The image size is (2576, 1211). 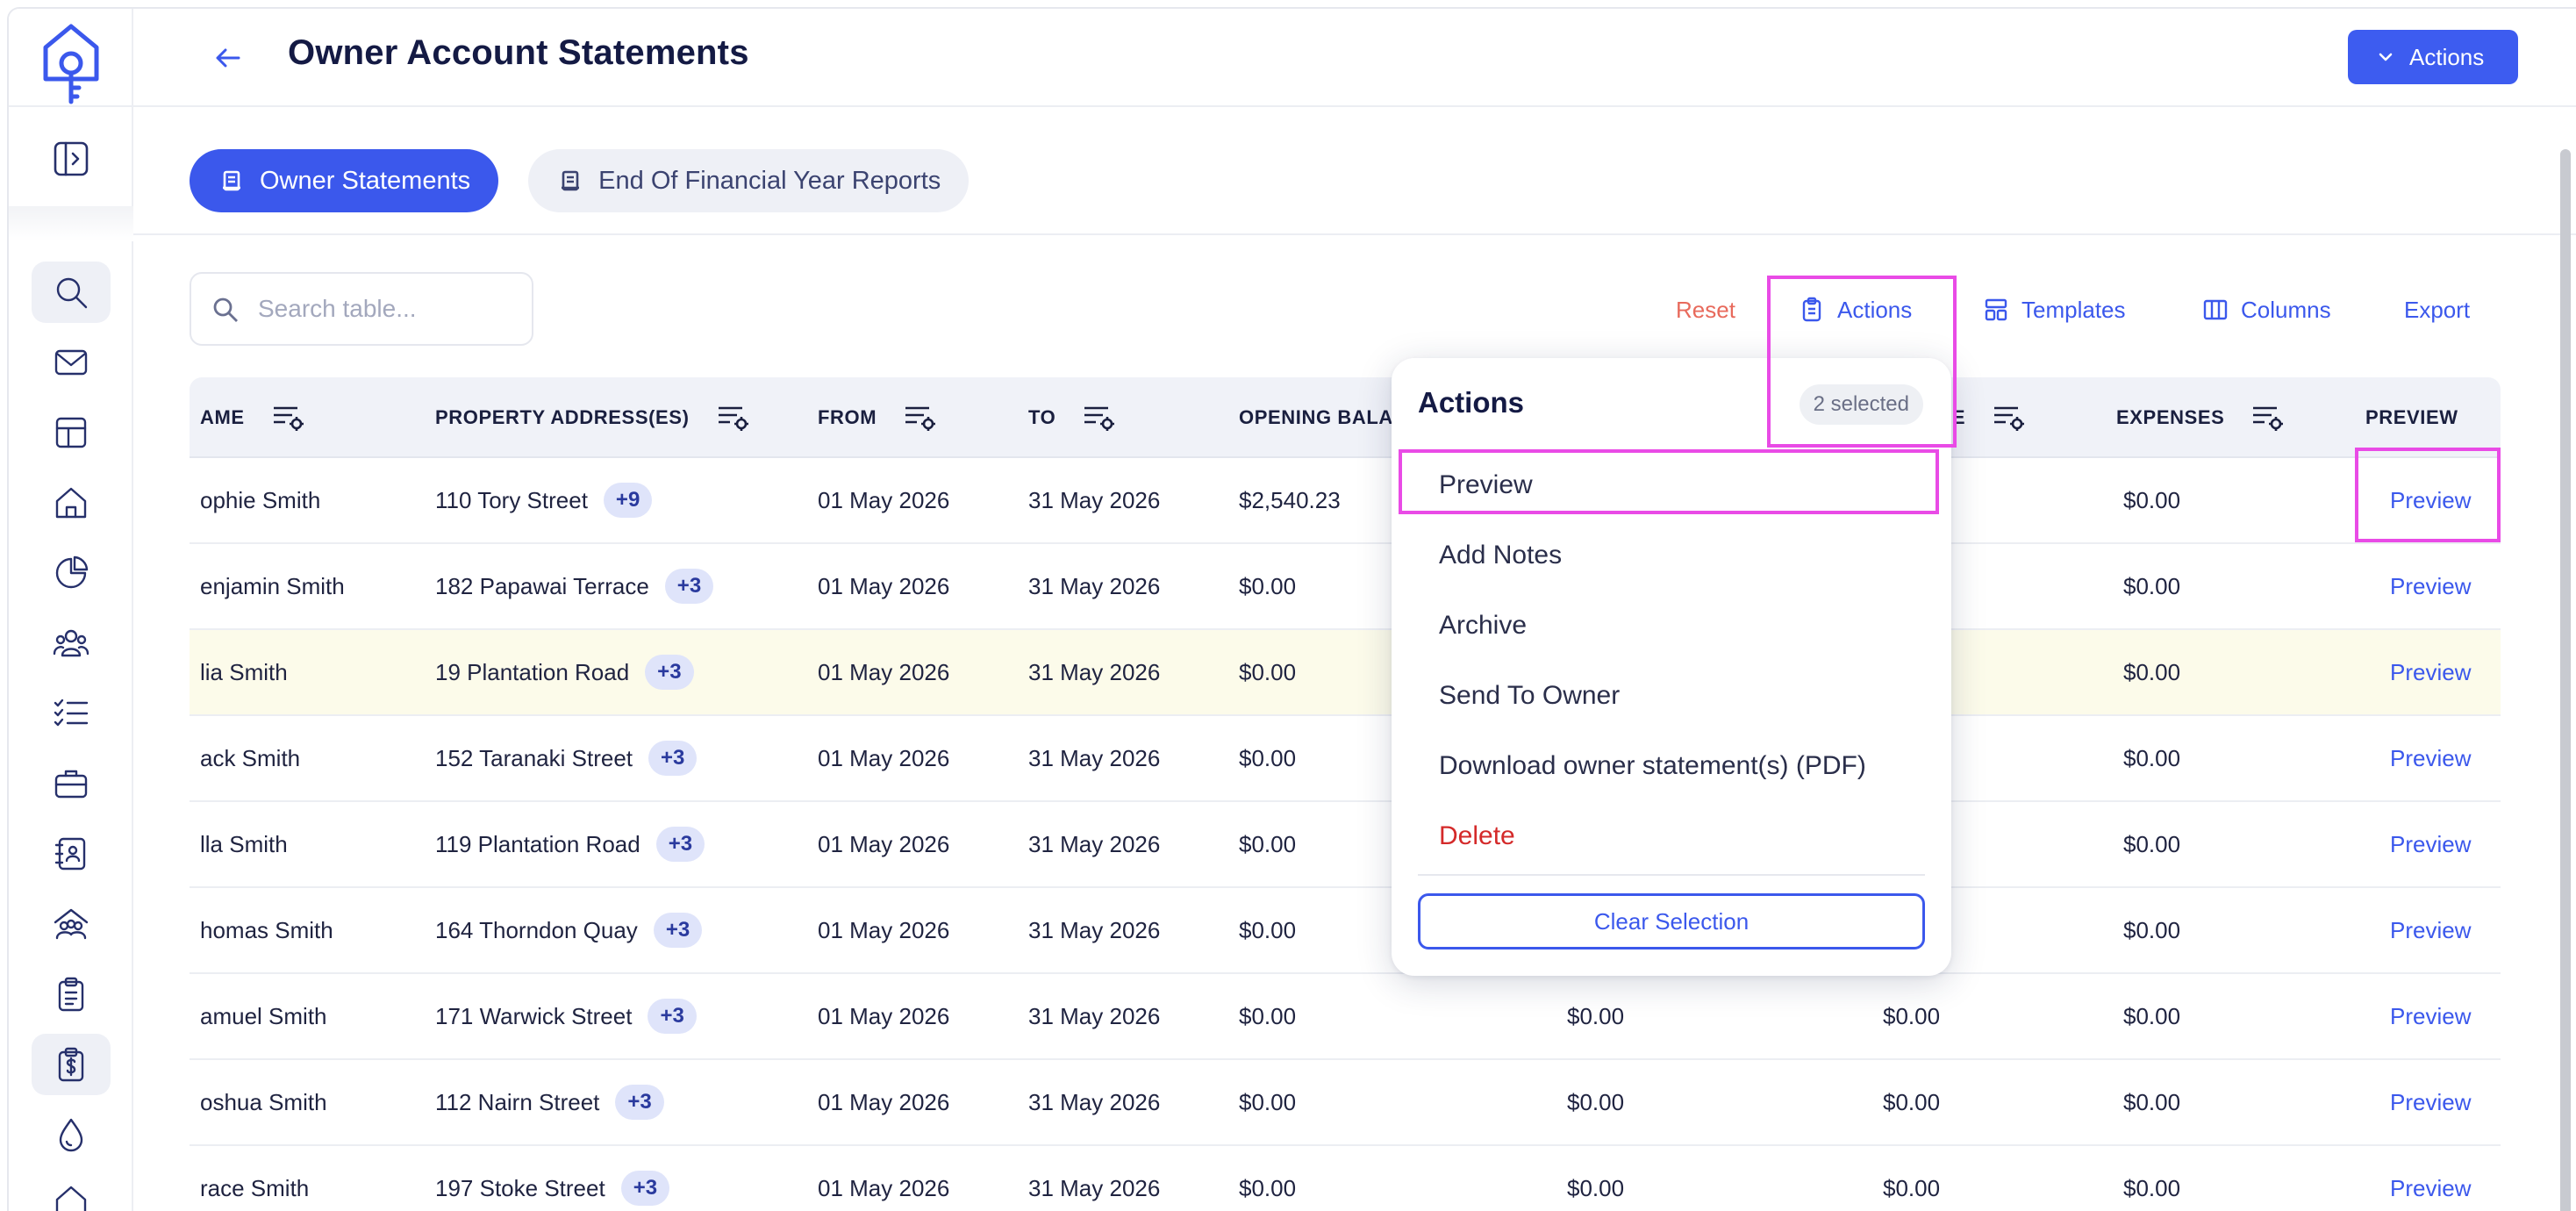 What do you see at coordinates (517, 1101) in the screenshot?
I see `cell-text: 112 Nairn Street` at bounding box center [517, 1101].